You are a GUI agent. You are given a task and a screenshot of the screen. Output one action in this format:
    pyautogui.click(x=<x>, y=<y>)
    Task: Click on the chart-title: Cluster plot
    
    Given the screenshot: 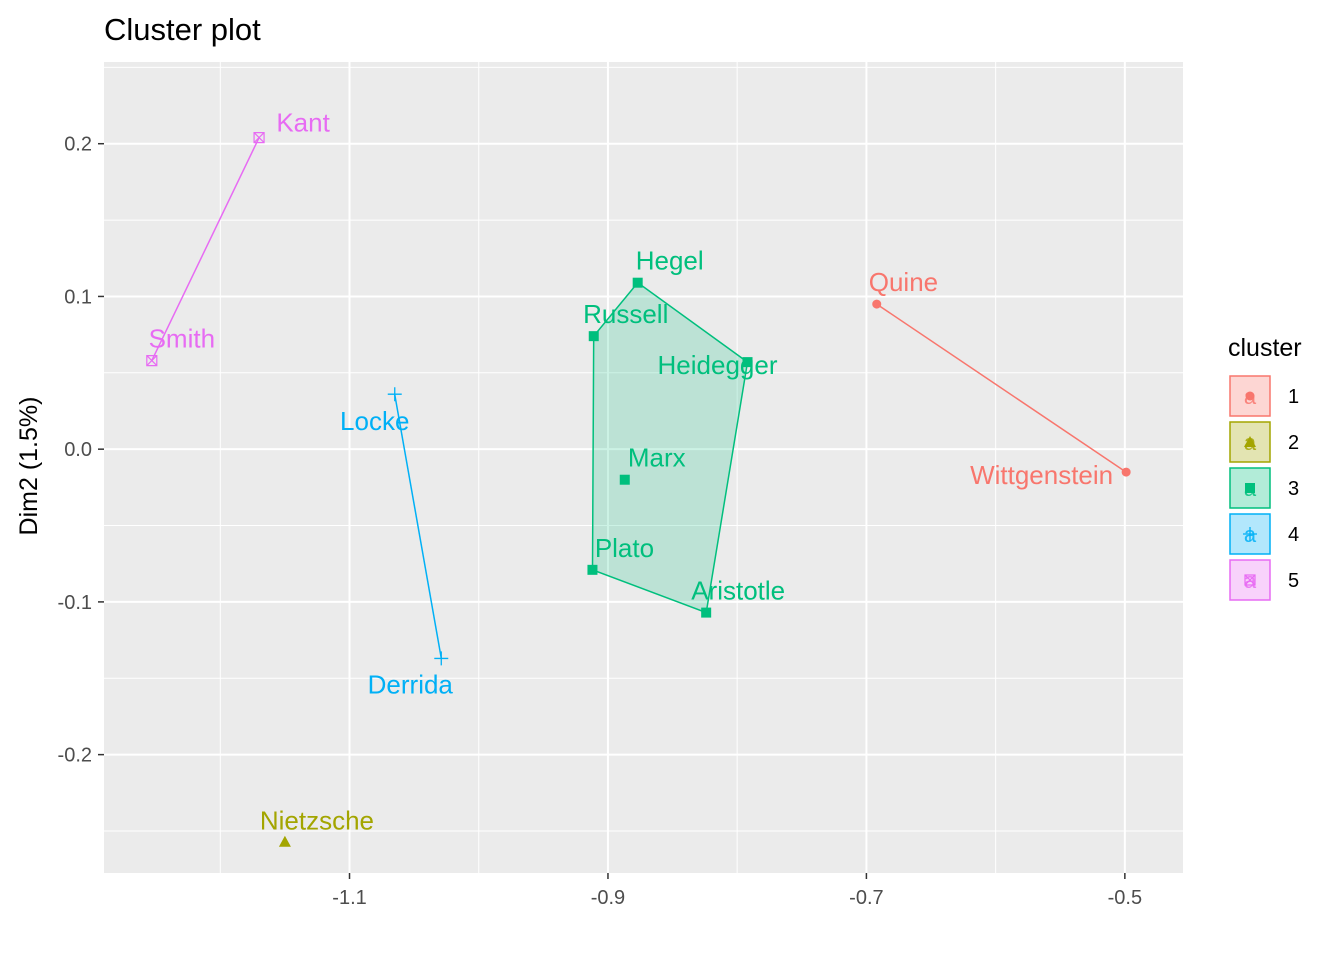 What is the action you would take?
    pyautogui.click(x=182, y=29)
    